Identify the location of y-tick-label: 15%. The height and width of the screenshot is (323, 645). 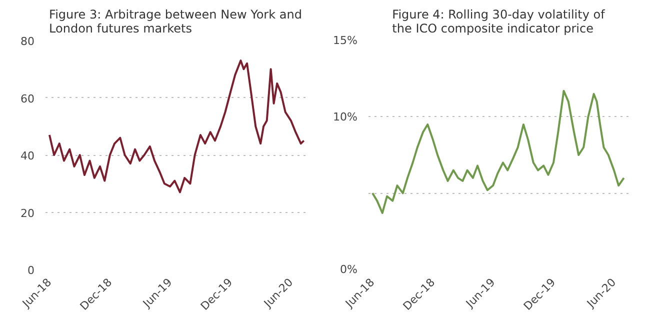
(345, 40).